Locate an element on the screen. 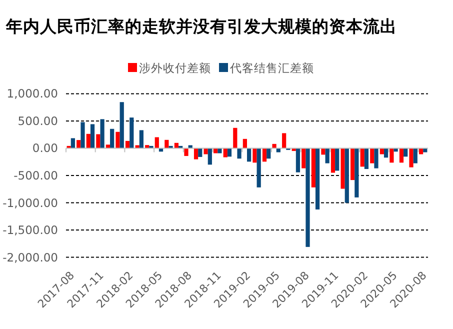 The image size is (453, 329). y-tick-label: 0.00 is located at coordinates (45, 148).